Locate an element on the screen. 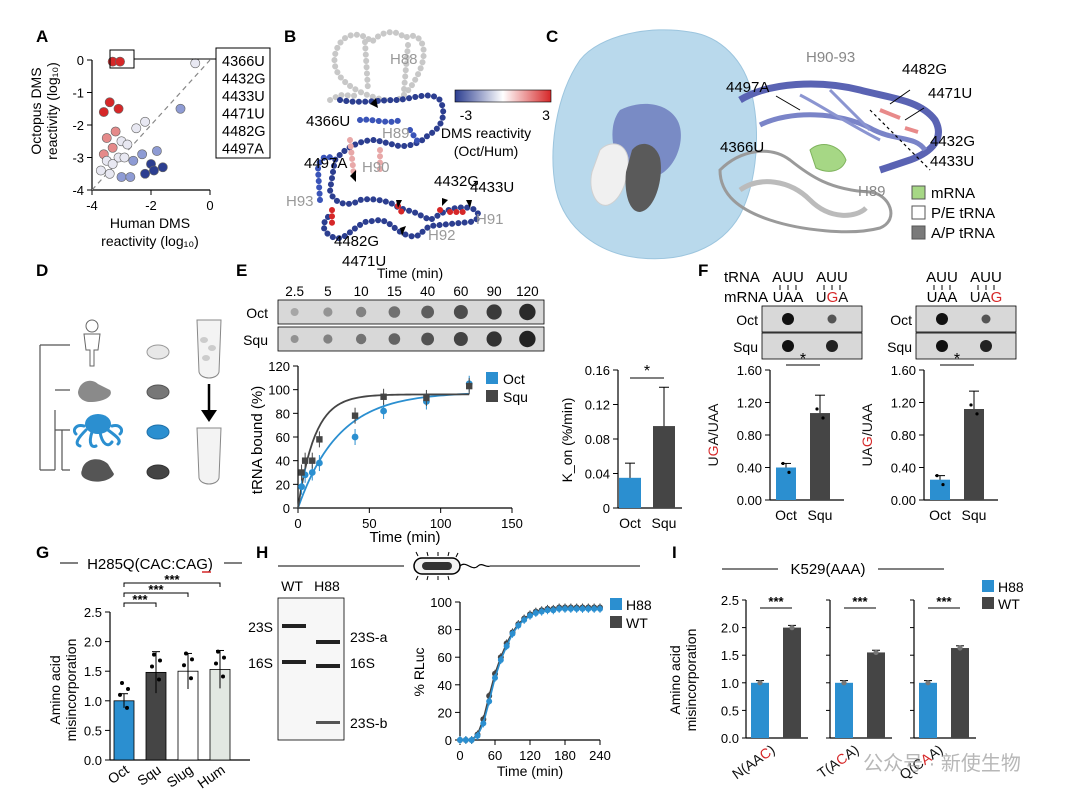 This screenshot has height=806, width=1080. g-bar is located at coordinates (124, 730).